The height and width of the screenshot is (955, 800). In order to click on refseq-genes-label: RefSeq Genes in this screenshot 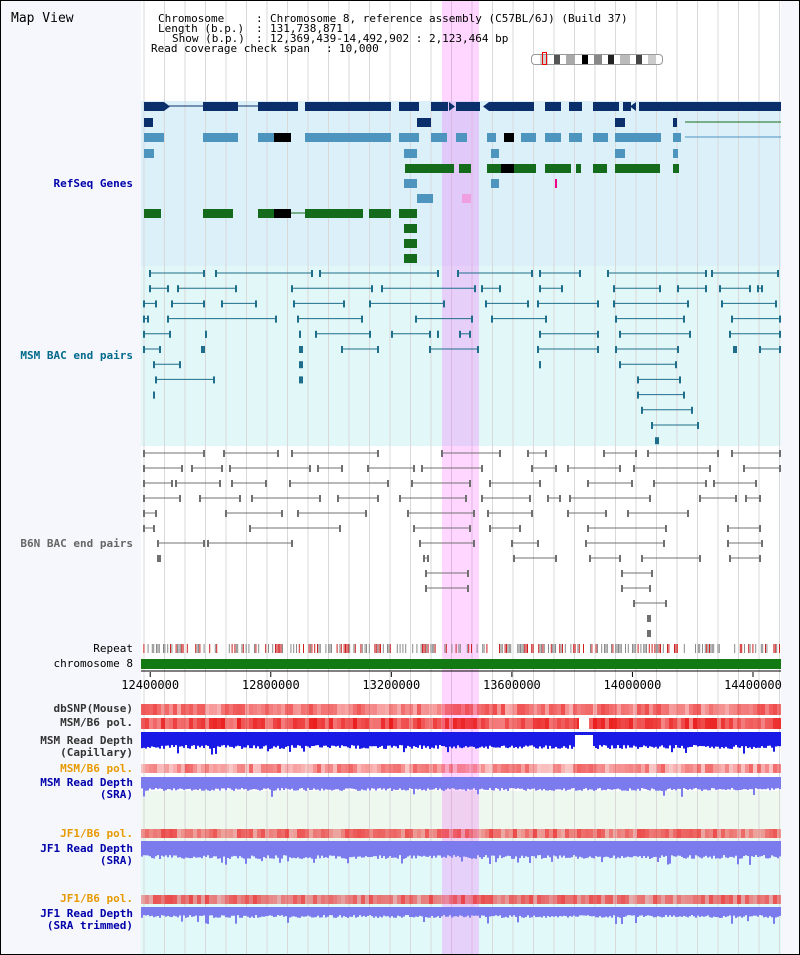, I will do `click(93, 183)`.